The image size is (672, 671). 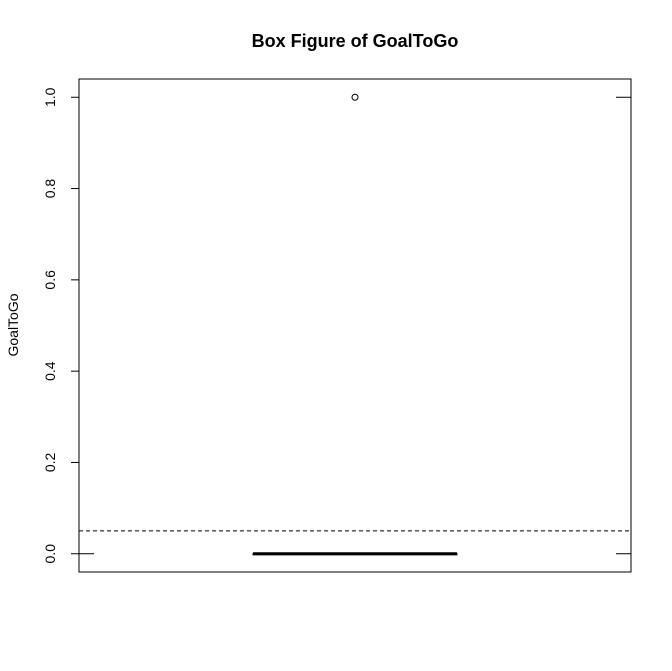 I want to click on y-axis-ticks: 0.0 0.2 0.4 0.6 0.8 1.0, so click(x=60, y=325).